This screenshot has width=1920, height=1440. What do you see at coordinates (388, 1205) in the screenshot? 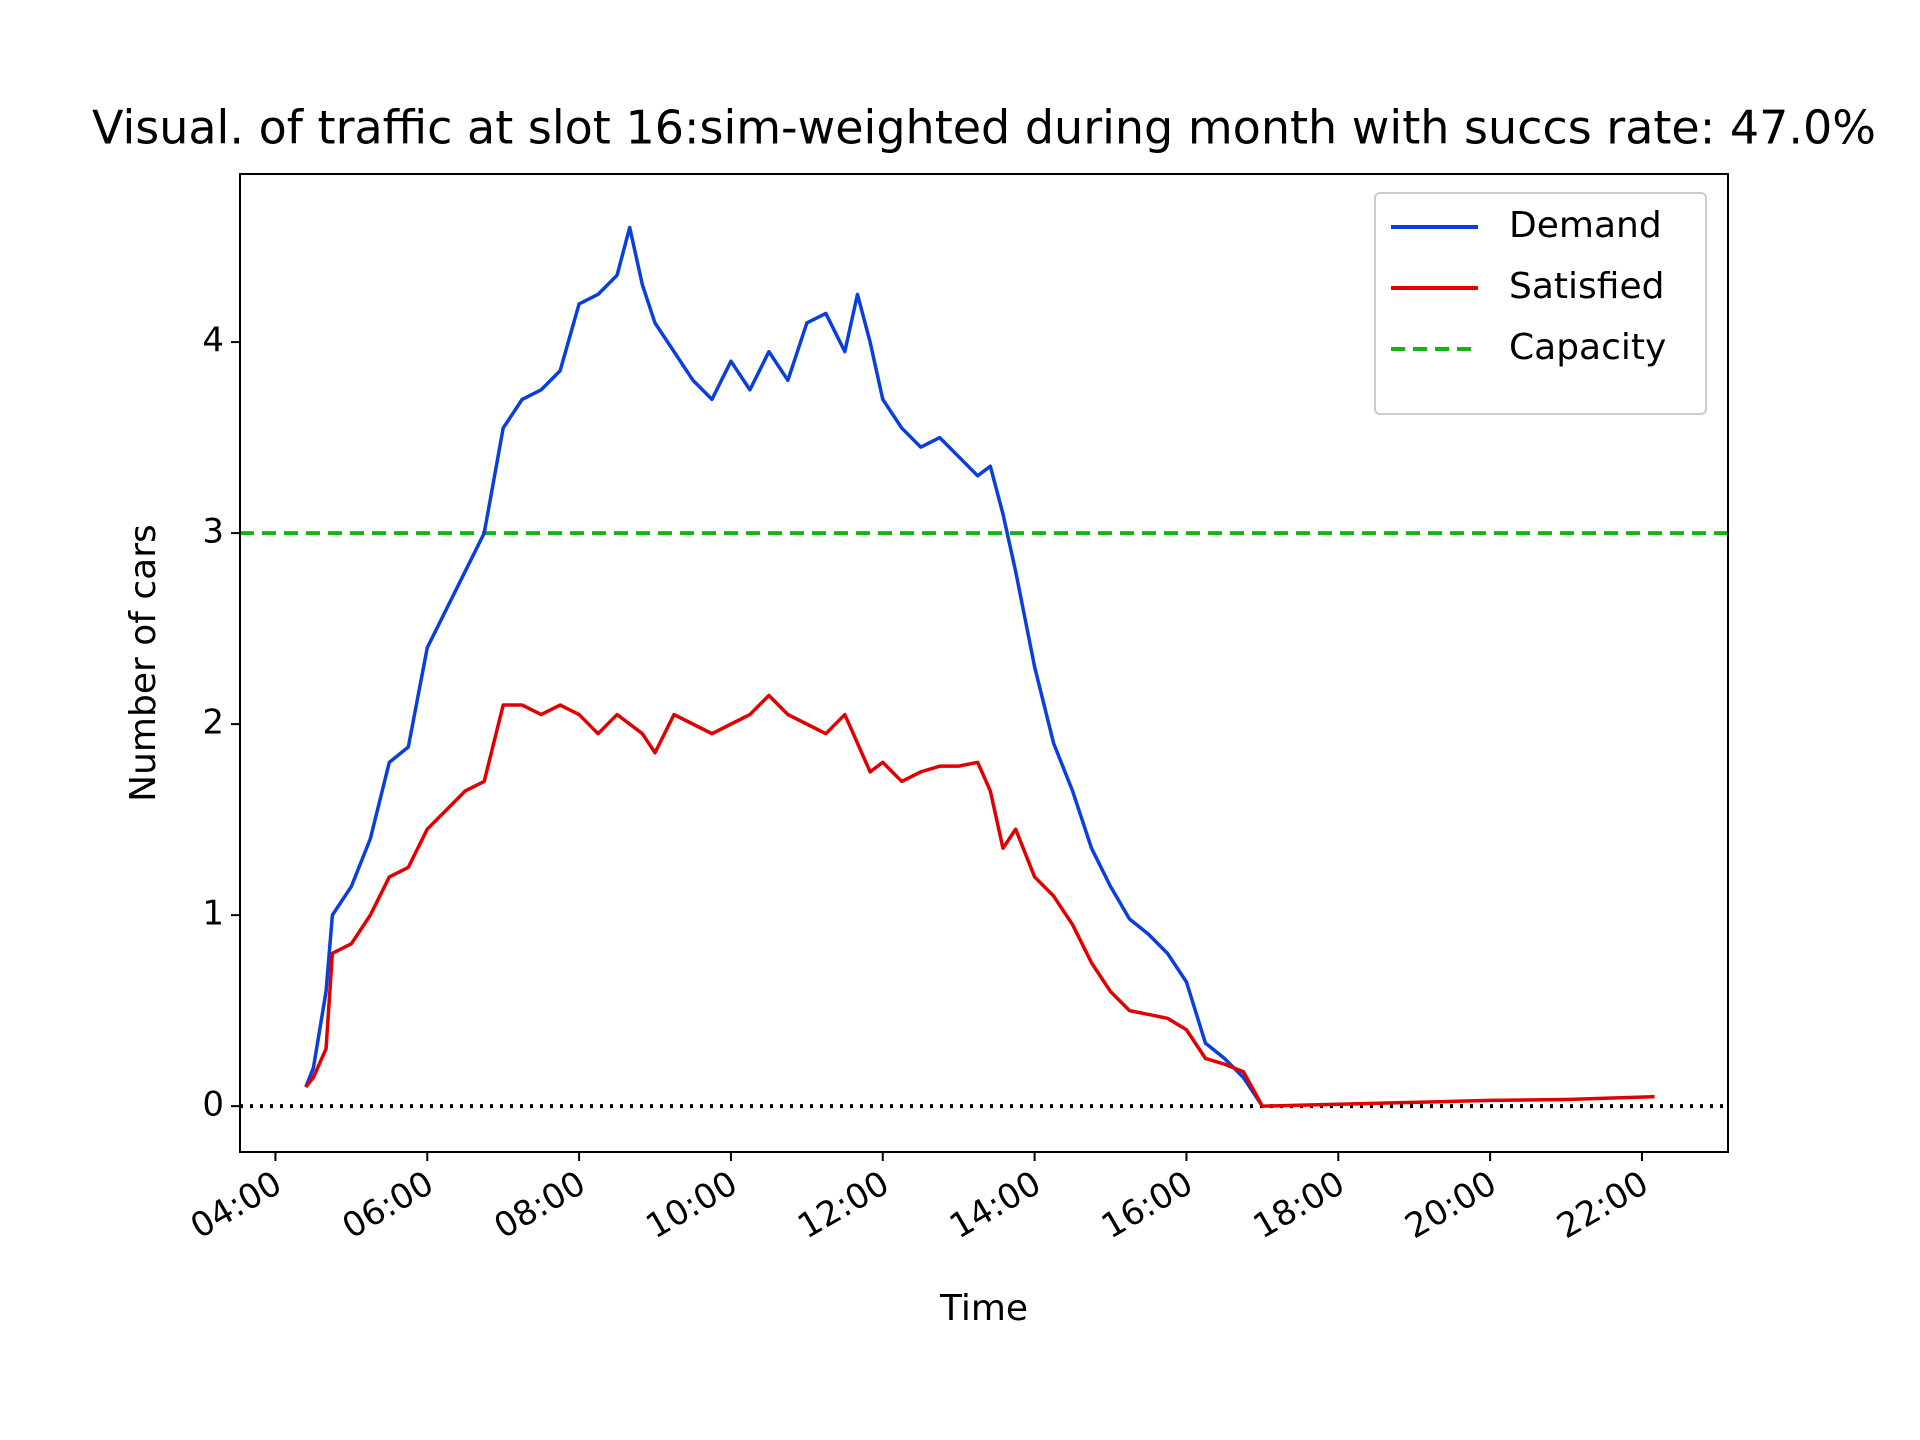
I see `x-tick-label: 06:00` at bounding box center [388, 1205].